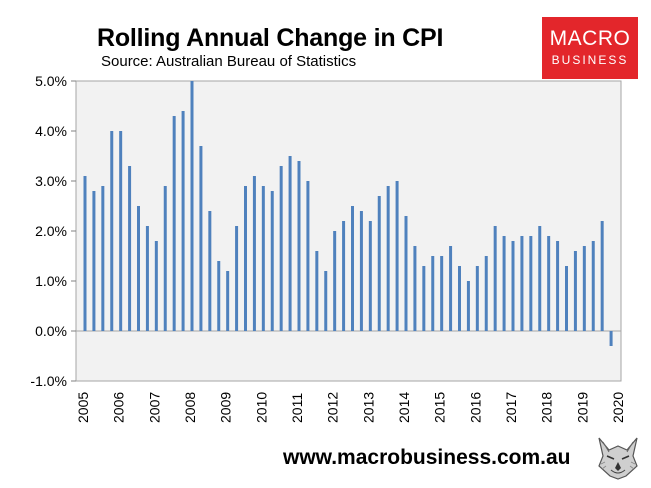  I want to click on x-tick-label: 2013, so click(368, 407).